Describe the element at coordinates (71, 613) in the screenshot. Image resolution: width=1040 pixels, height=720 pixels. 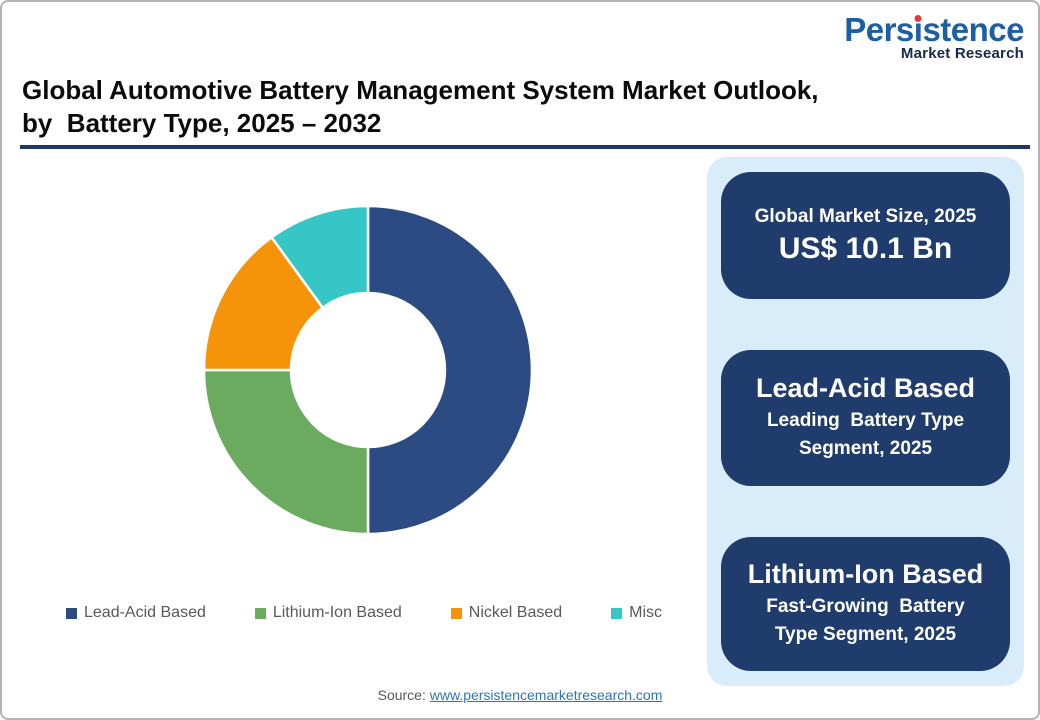
I see `legend-swatch-lead-acid-based` at that location.